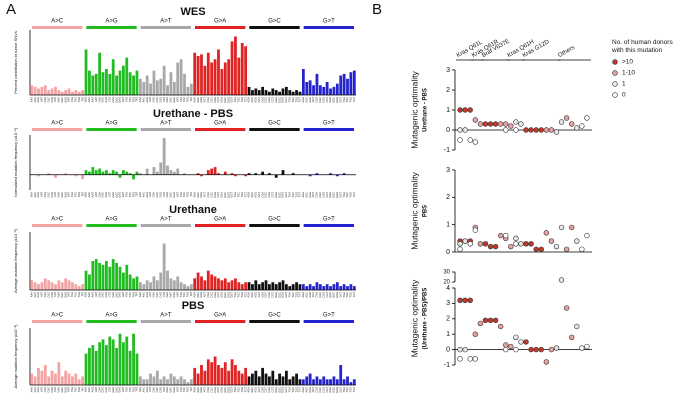 The image size is (700, 409). I want to click on group-label: G>T, so click(329, 124).